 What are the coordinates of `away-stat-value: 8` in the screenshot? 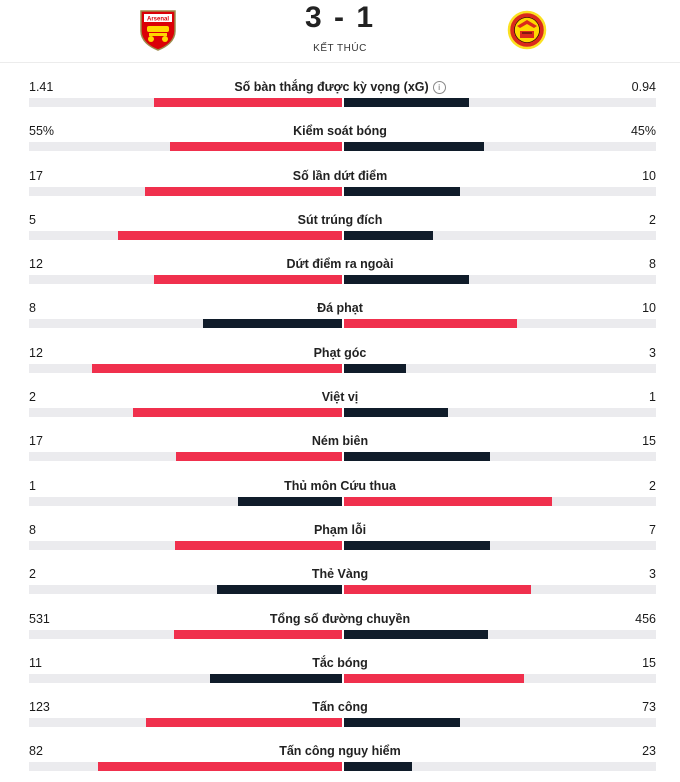 It's located at (652, 264).